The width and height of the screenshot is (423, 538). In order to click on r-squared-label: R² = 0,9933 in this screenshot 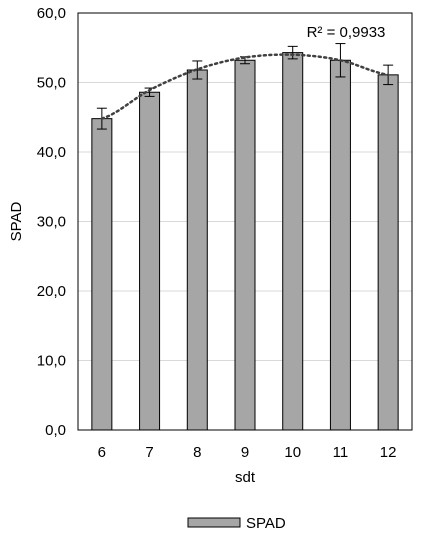, I will do `click(346, 32)`.